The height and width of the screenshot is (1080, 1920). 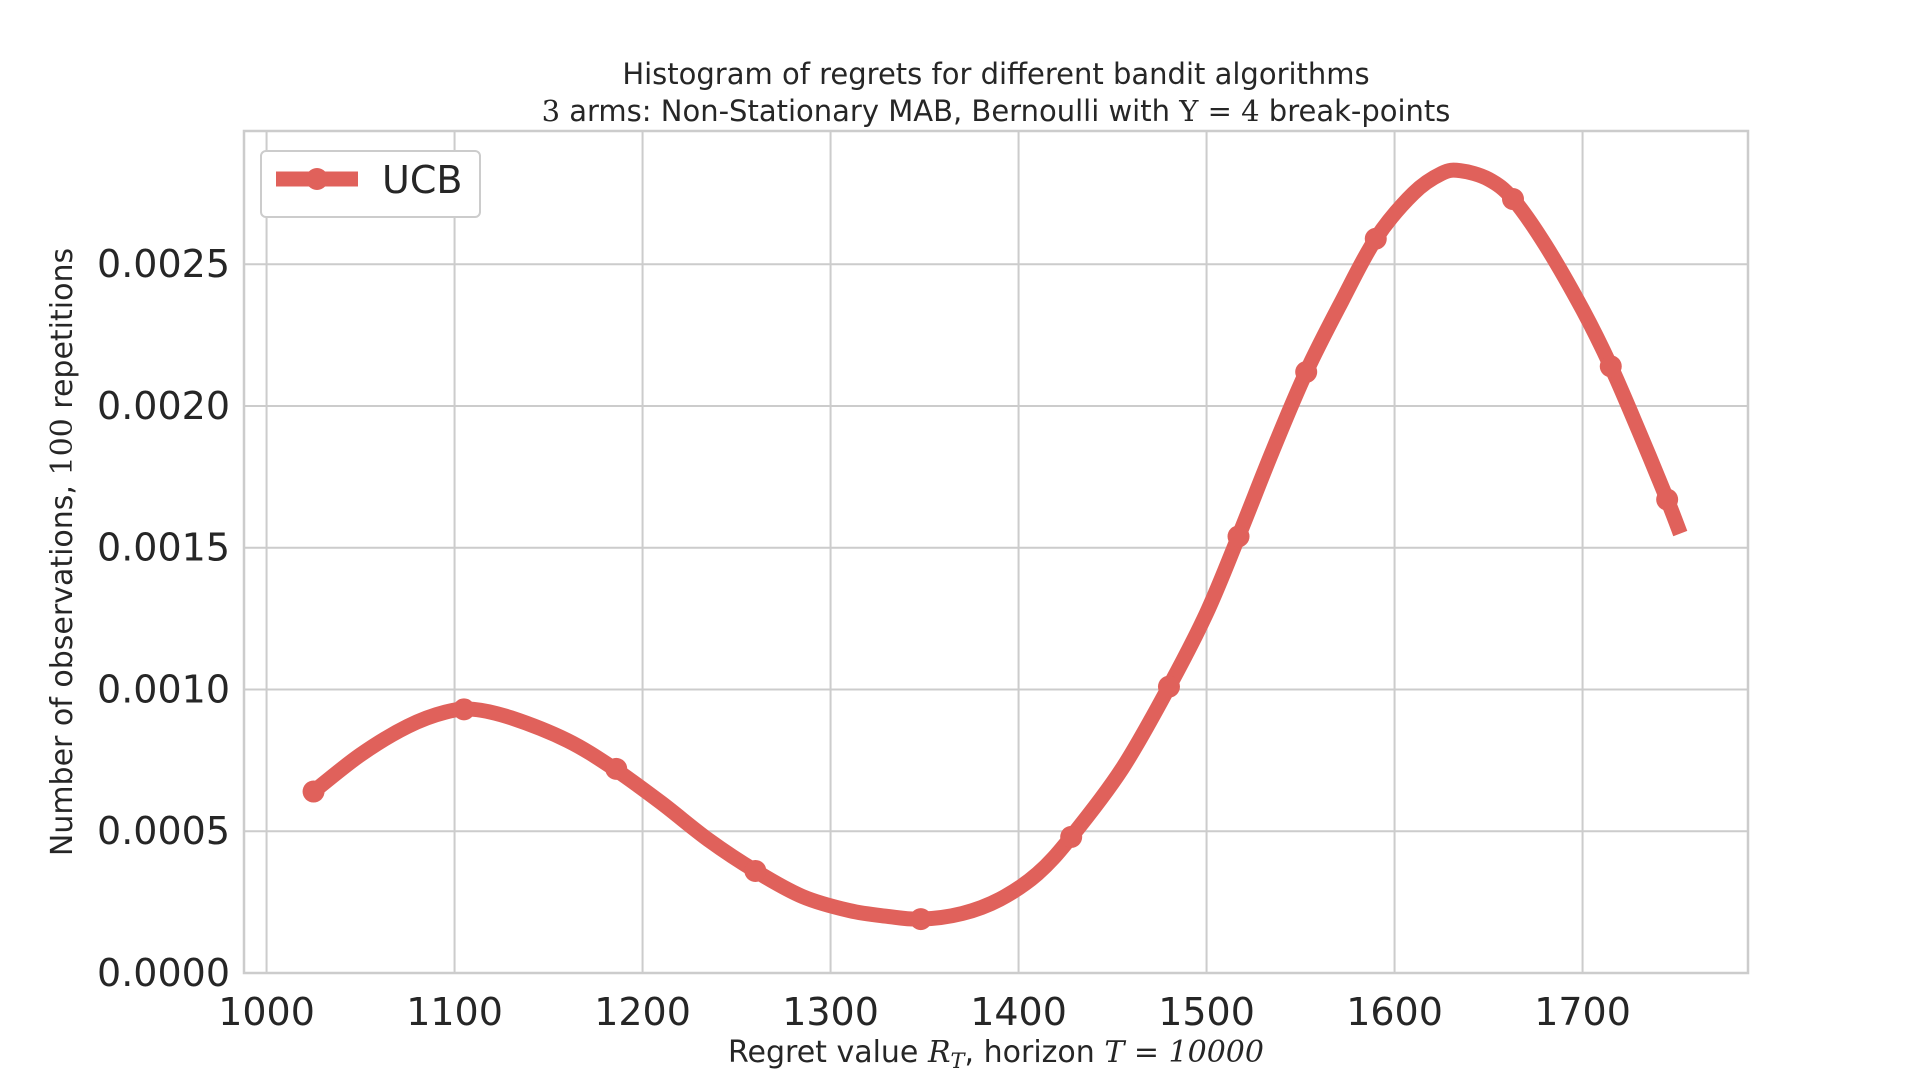 What do you see at coordinates (830, 1012) in the screenshot?
I see `x-tick-label: 1300` at bounding box center [830, 1012].